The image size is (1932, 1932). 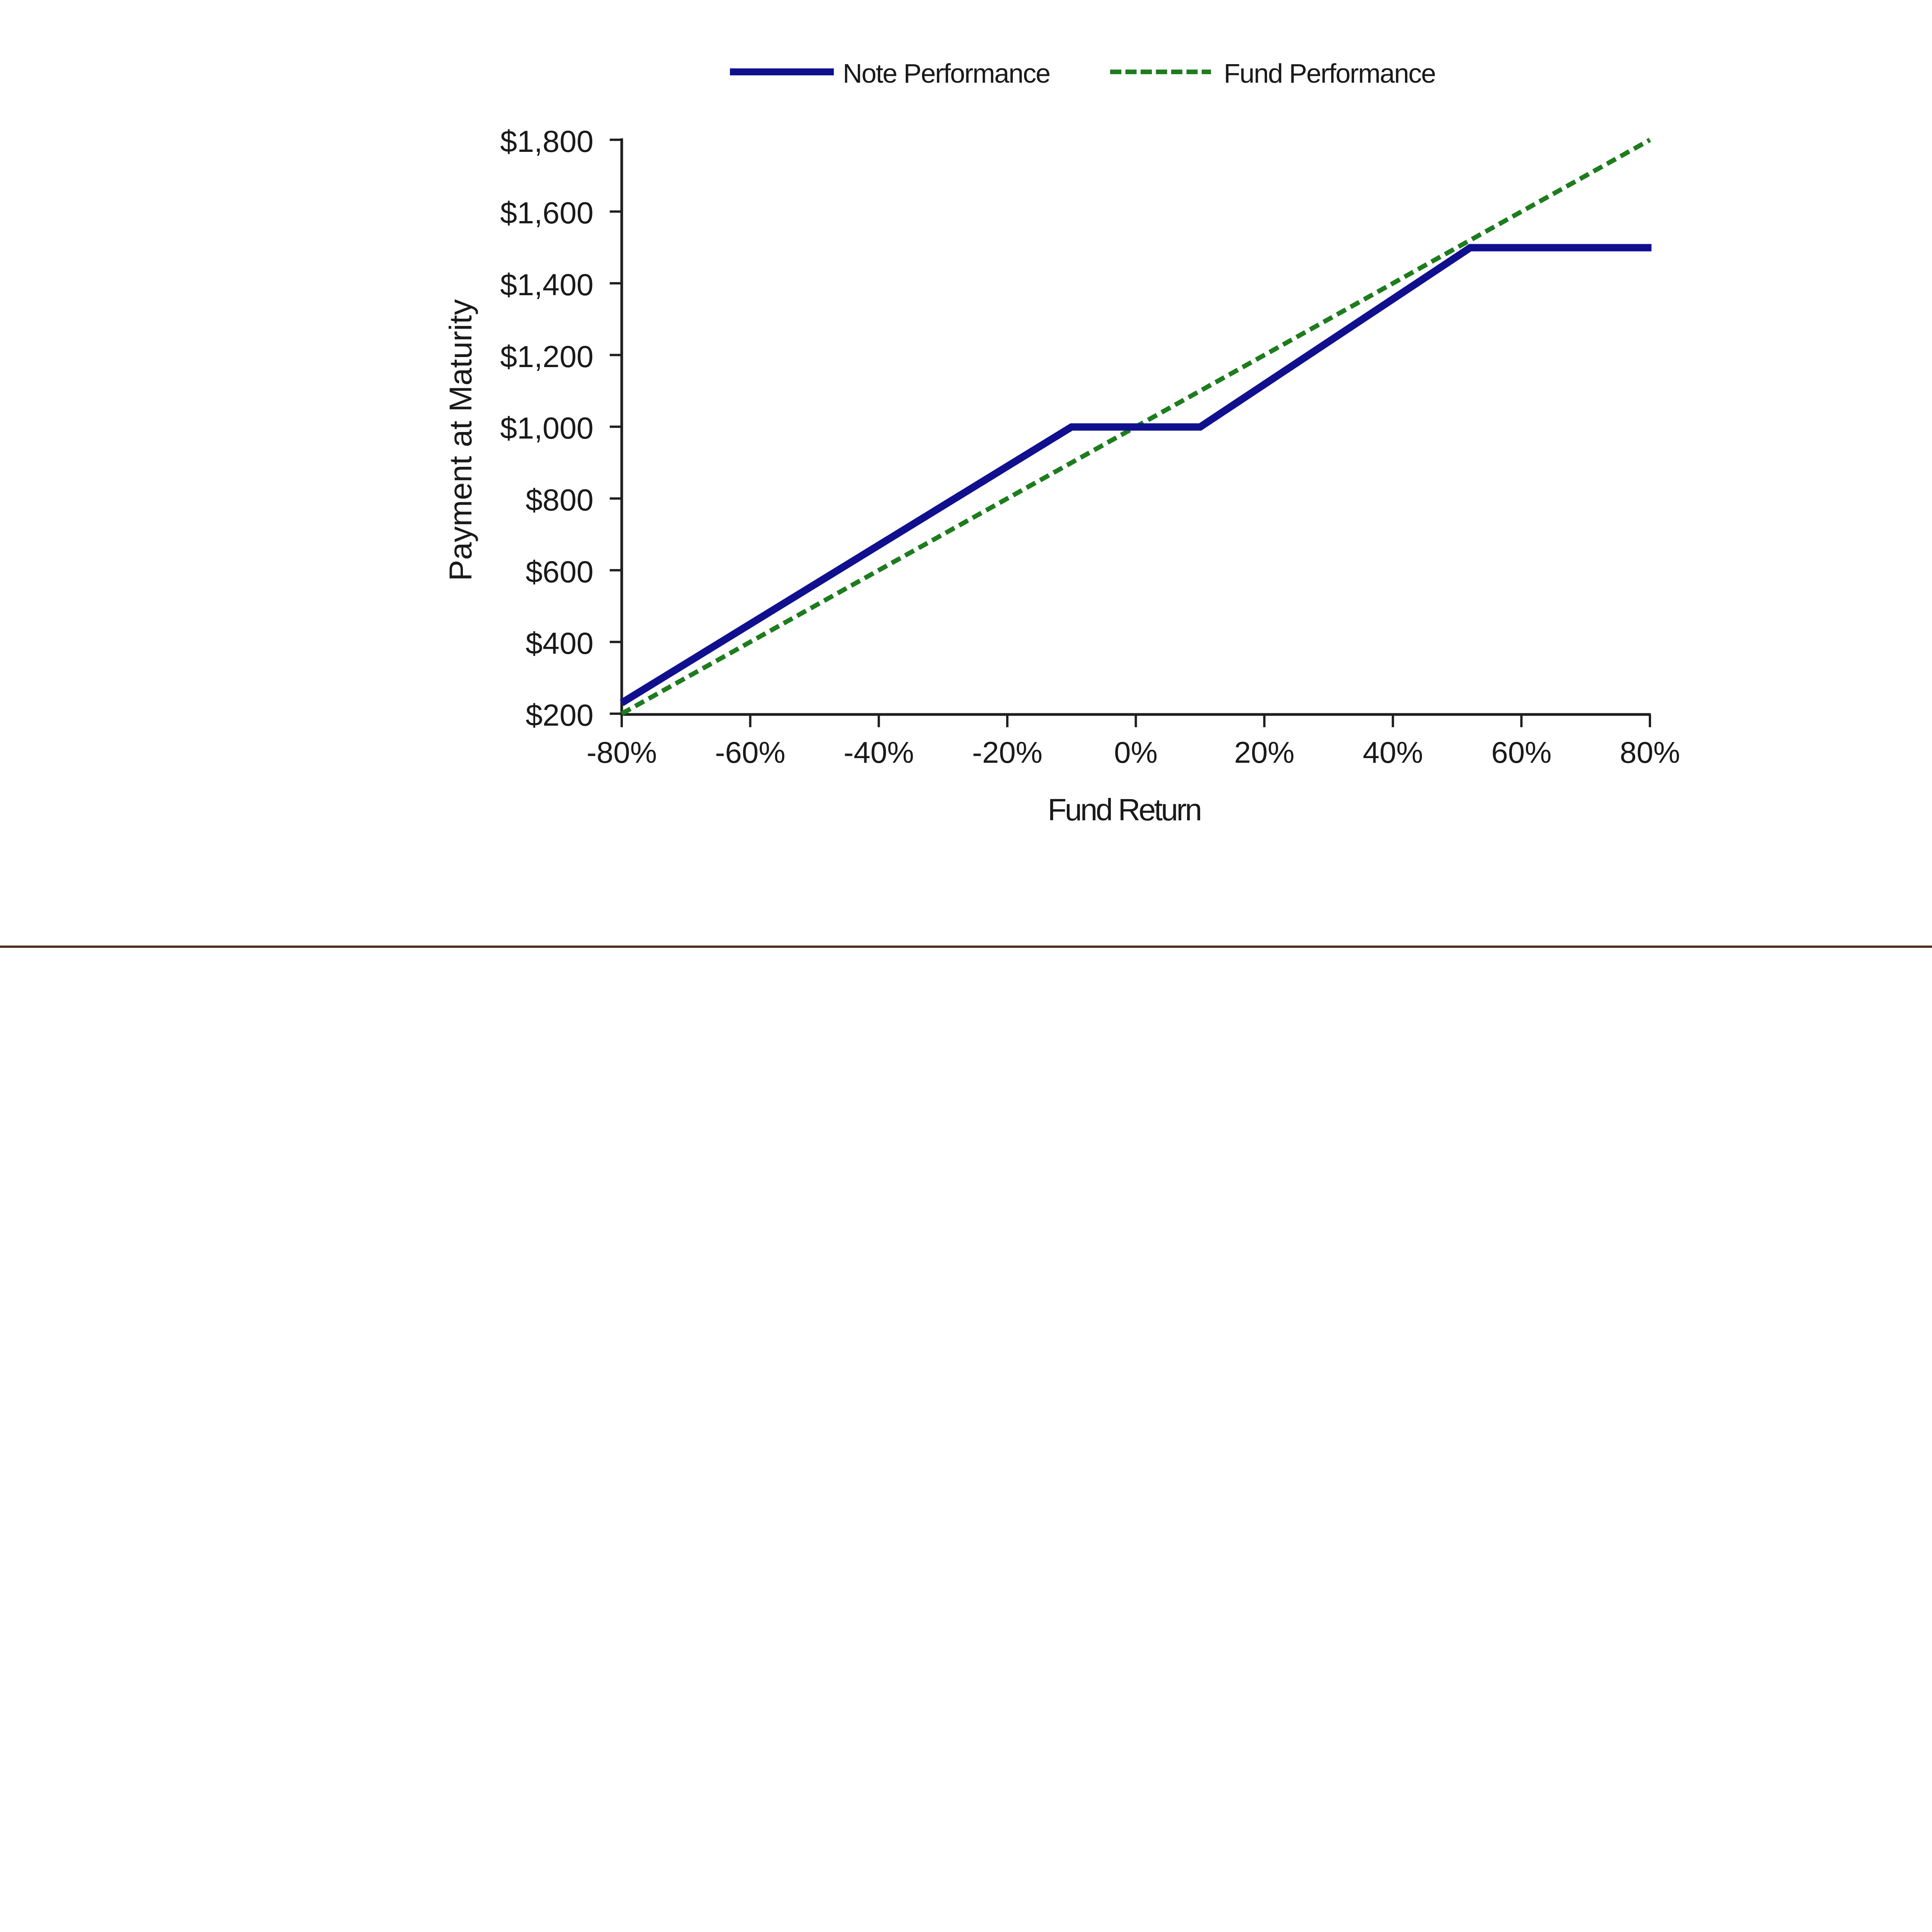 I want to click on svg-text: 0%, so click(x=1136, y=752).